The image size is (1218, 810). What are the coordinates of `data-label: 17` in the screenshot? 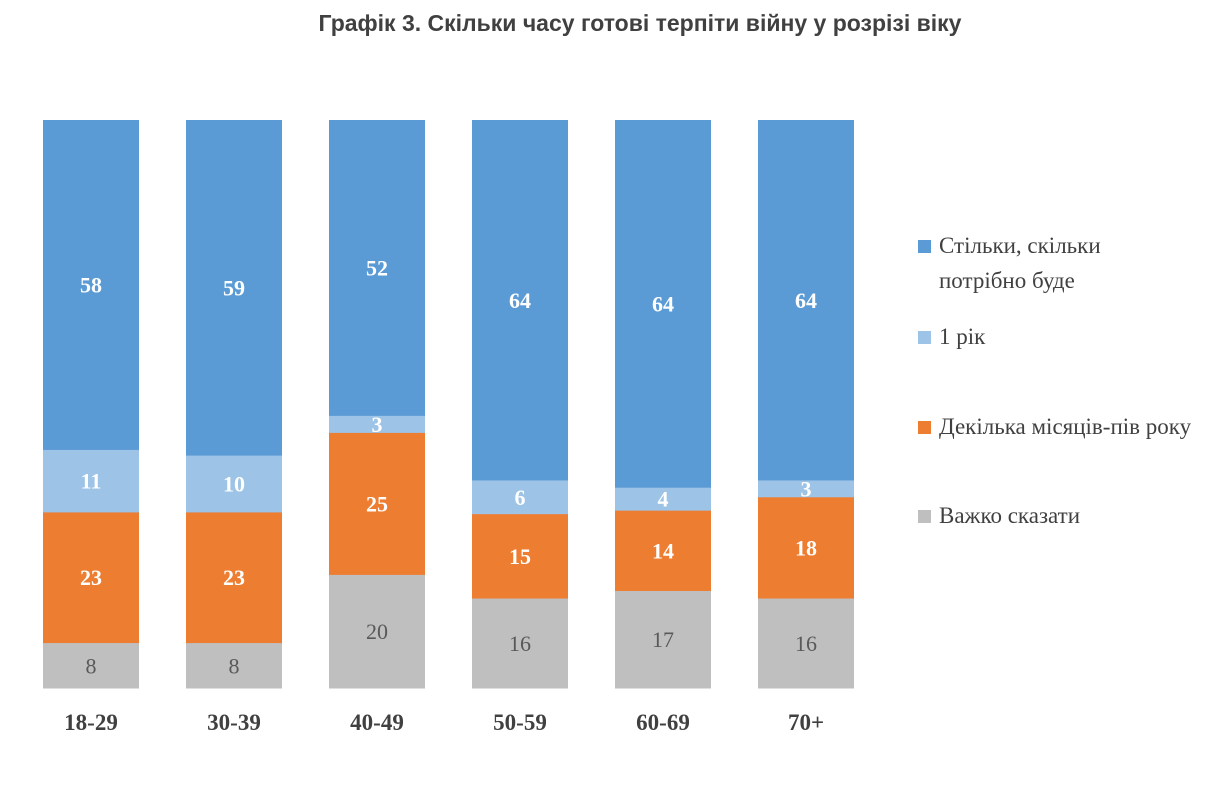 It's located at (663, 639).